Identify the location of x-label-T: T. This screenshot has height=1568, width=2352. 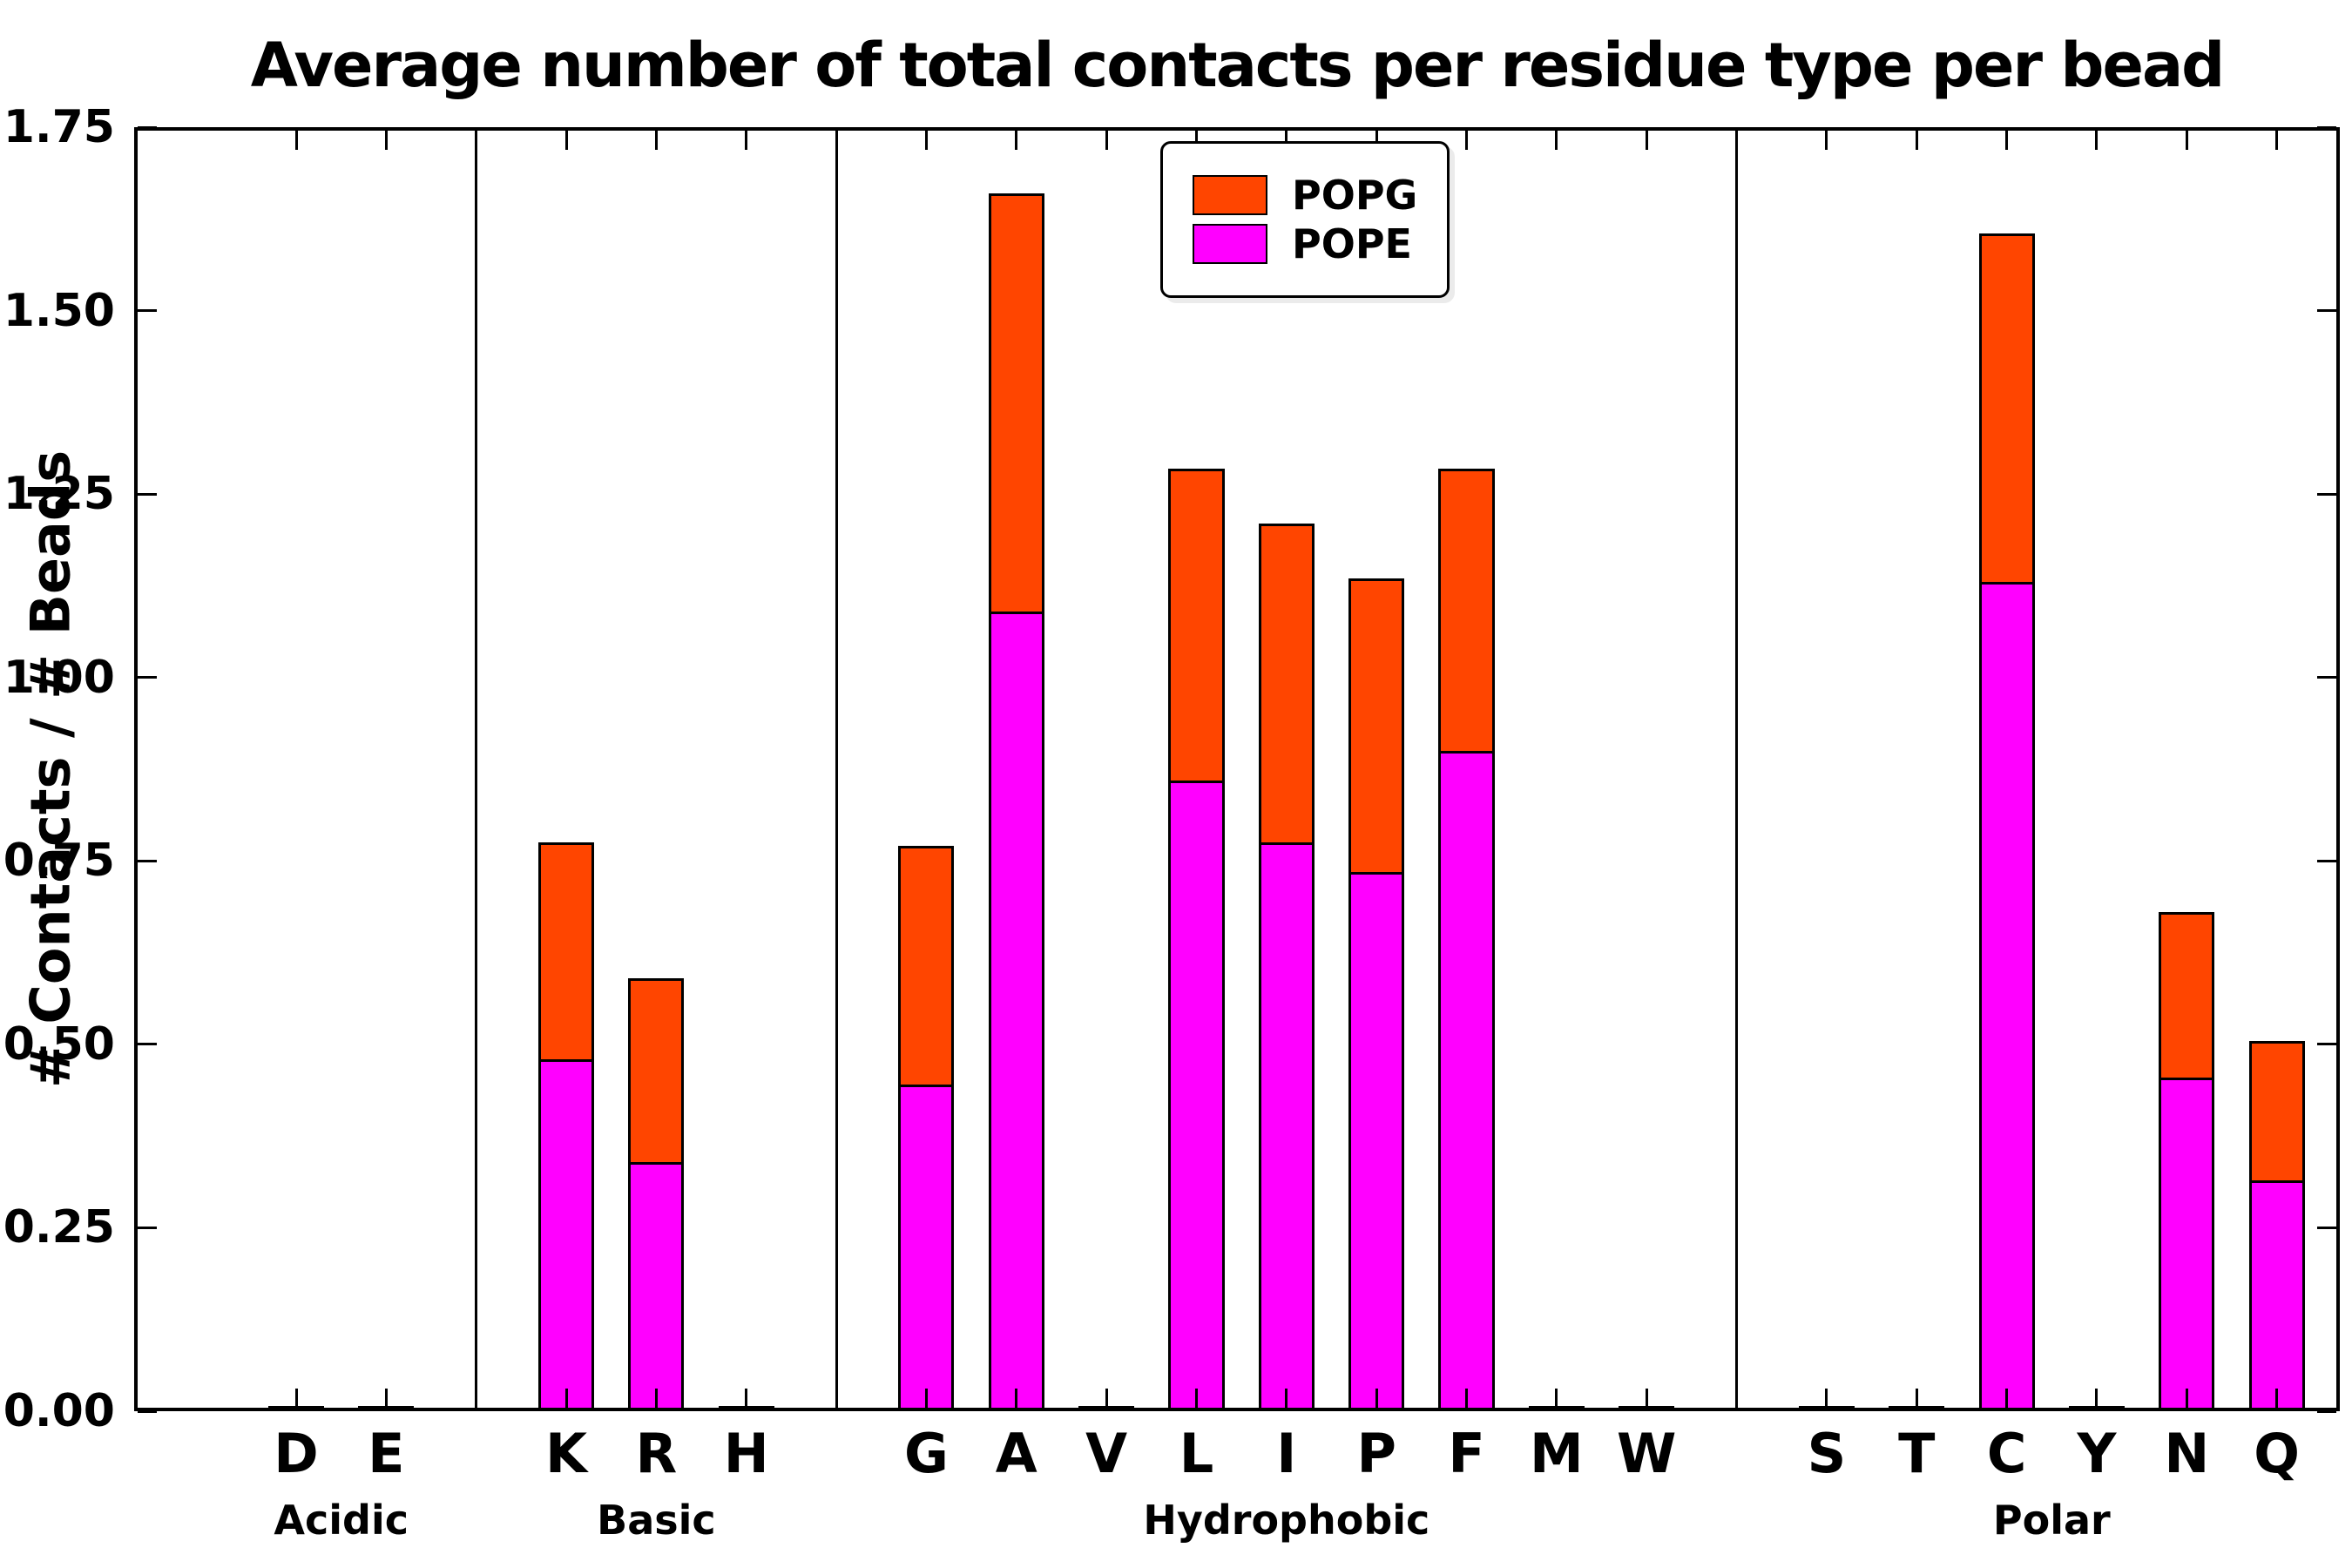
(1917, 1453).